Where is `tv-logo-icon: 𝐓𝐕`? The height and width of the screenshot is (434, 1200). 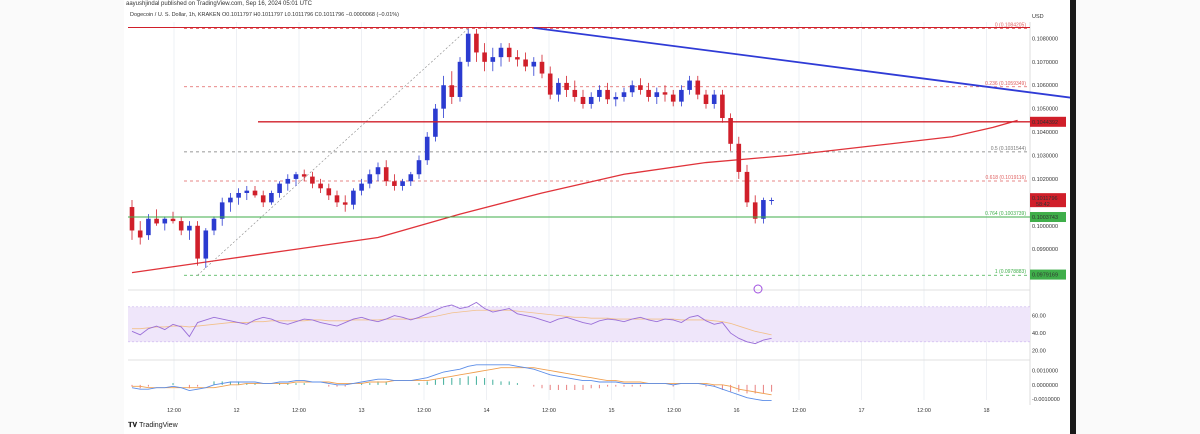 tv-logo-icon: 𝐓𝐕 is located at coordinates (133, 425).